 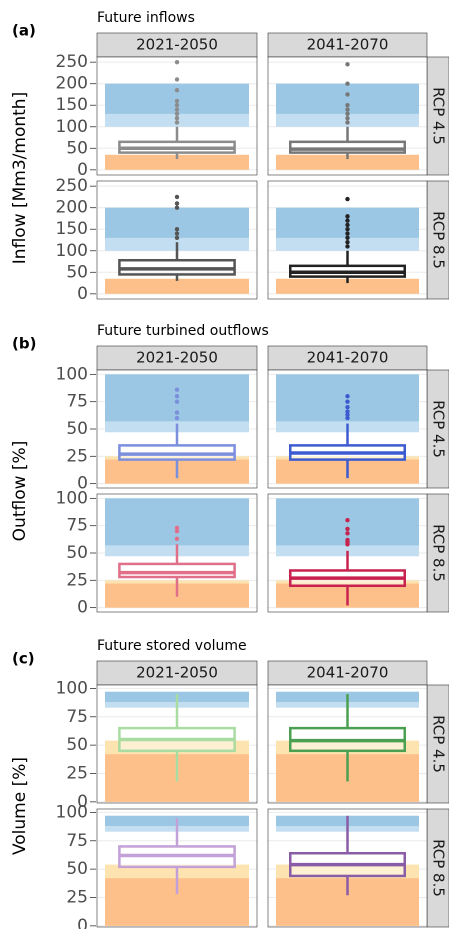 What do you see at coordinates (20, 806) in the screenshot?
I see `y-axis-label: Volume [%]` at bounding box center [20, 806].